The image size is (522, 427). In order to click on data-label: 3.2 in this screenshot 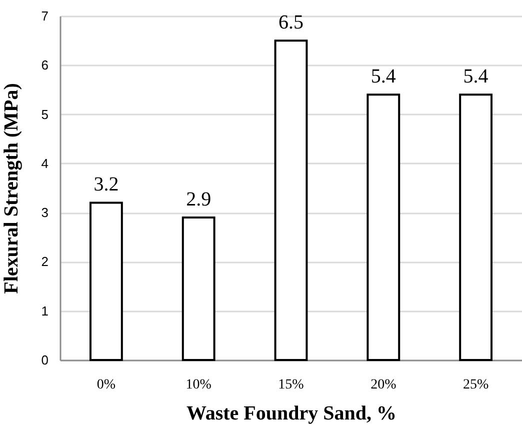, I will do `click(106, 185)`.